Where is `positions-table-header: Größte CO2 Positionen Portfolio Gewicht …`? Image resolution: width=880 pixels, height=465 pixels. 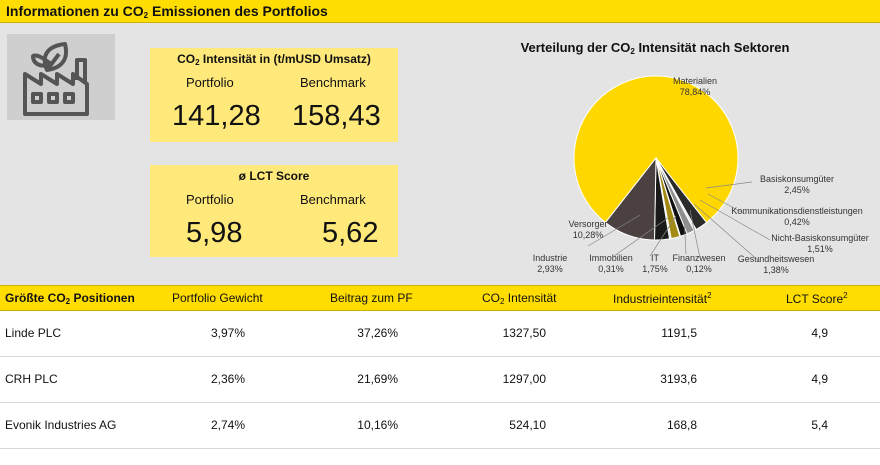 positions-table-header: Größte CO2 Positionen Portfolio Gewicht … is located at coordinates (440, 298).